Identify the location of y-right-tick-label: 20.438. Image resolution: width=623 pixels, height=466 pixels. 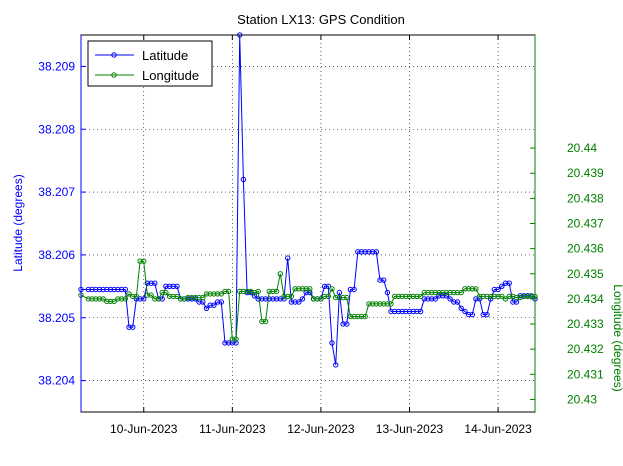
(585, 198).